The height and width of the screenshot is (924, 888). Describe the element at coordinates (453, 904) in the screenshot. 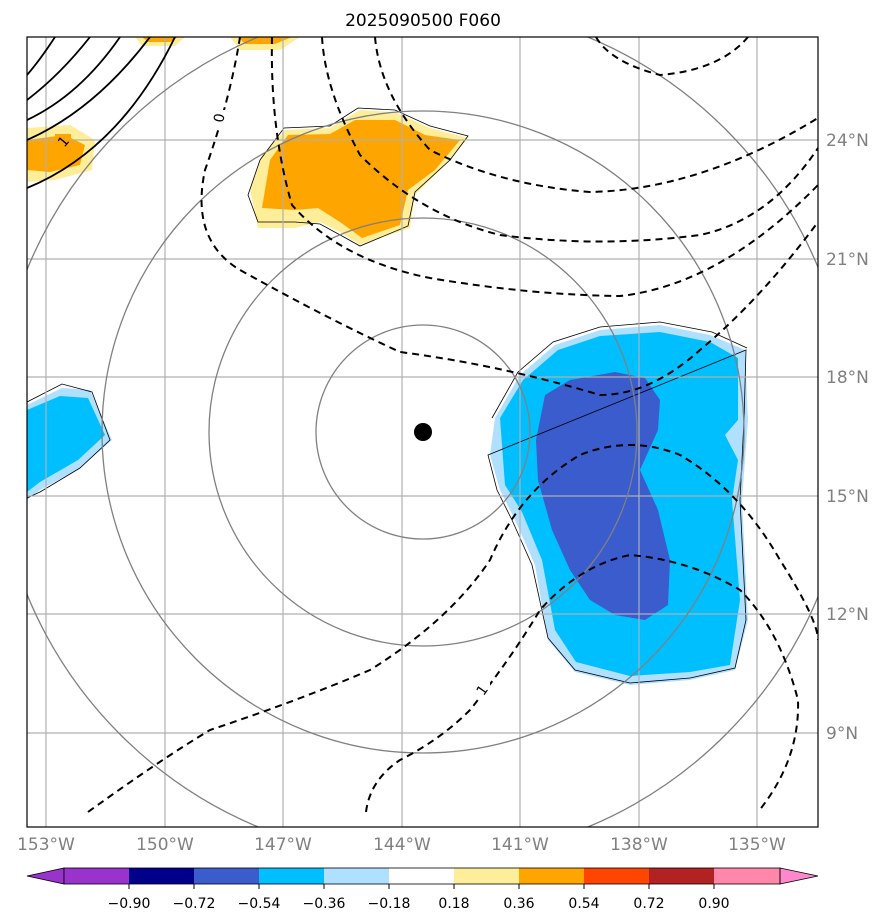

I see `colorbar-tick-label: 0.18` at that location.